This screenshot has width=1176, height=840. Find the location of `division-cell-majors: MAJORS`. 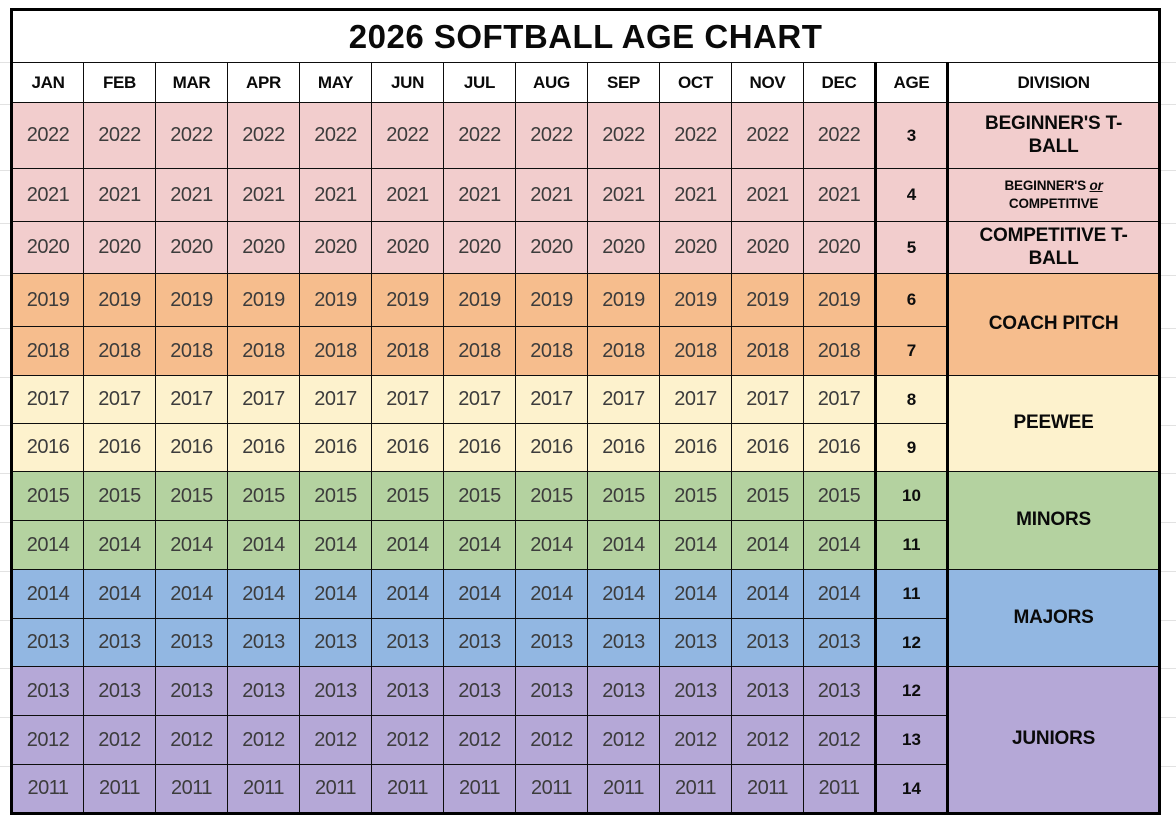

division-cell-majors: MAJORS is located at coordinates (1053, 618).